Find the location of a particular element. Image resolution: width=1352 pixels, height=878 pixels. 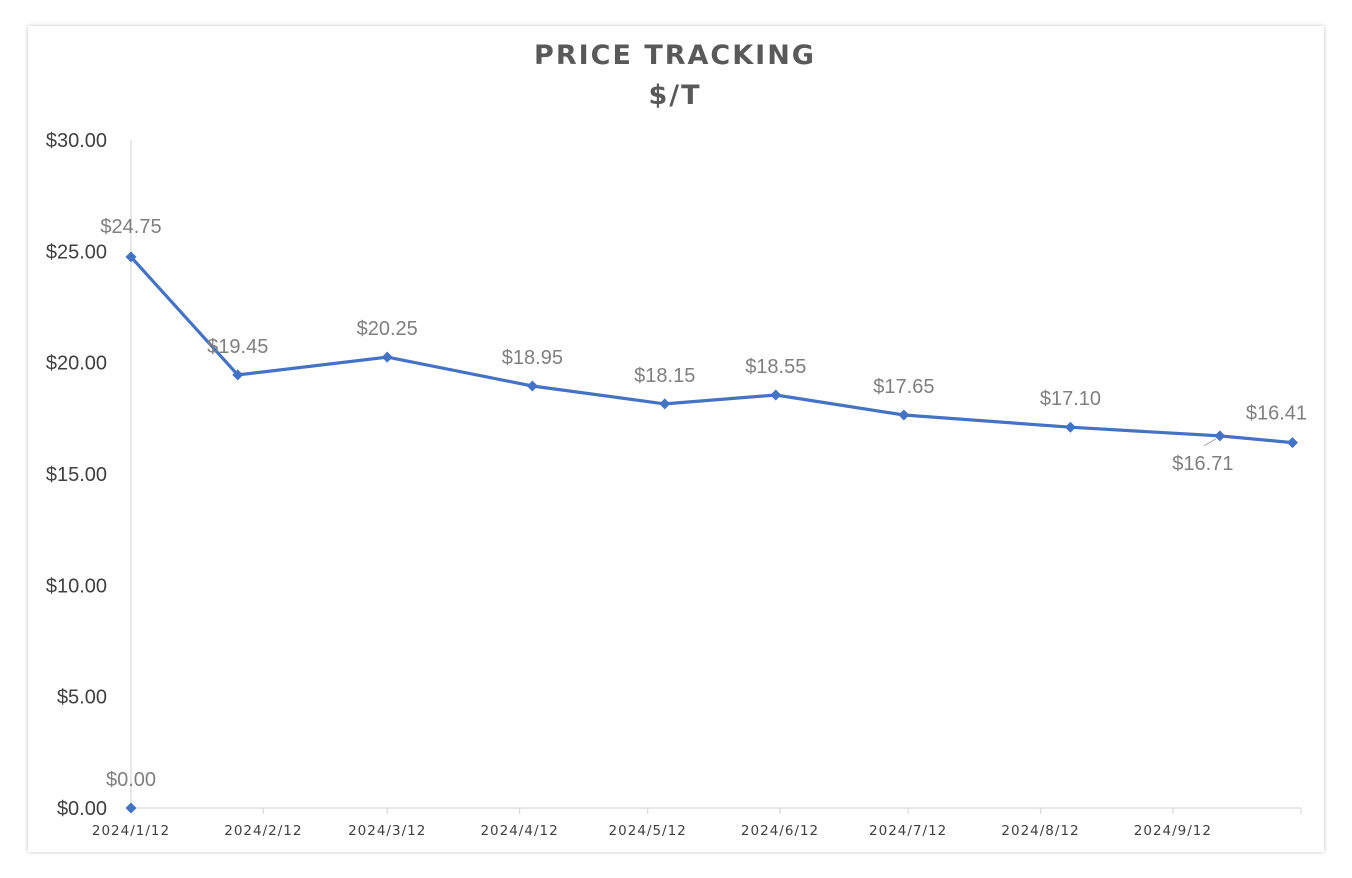

y-tick-label: $10.00 is located at coordinates (76, 586).